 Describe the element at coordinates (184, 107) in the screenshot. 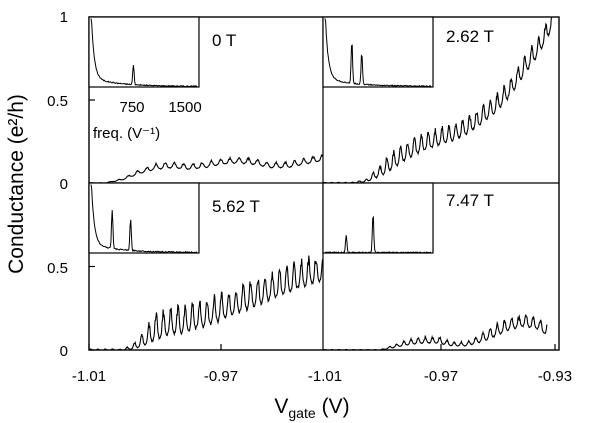

I see `inset-tick-label-1500: 1500` at that location.